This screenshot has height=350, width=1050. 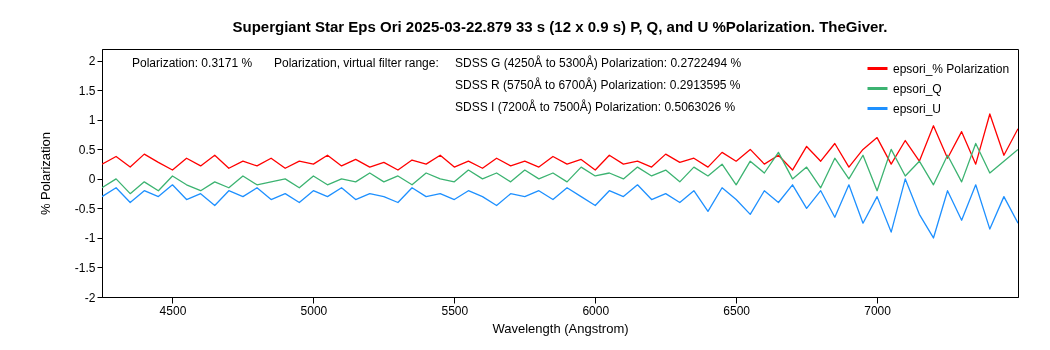 I want to click on y-axis-title: % Polarization, so click(x=45, y=173).